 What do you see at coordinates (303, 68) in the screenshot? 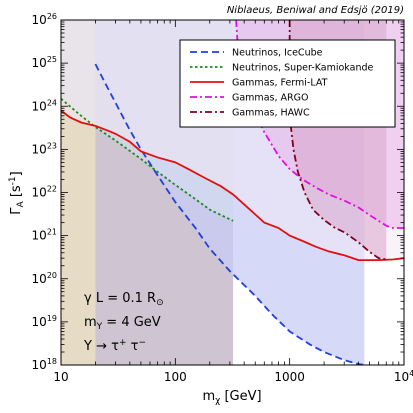
I see `legend-label-neutrinos-super-kamiokande: Neutrinos, Super-Kamiokande` at bounding box center [303, 68].